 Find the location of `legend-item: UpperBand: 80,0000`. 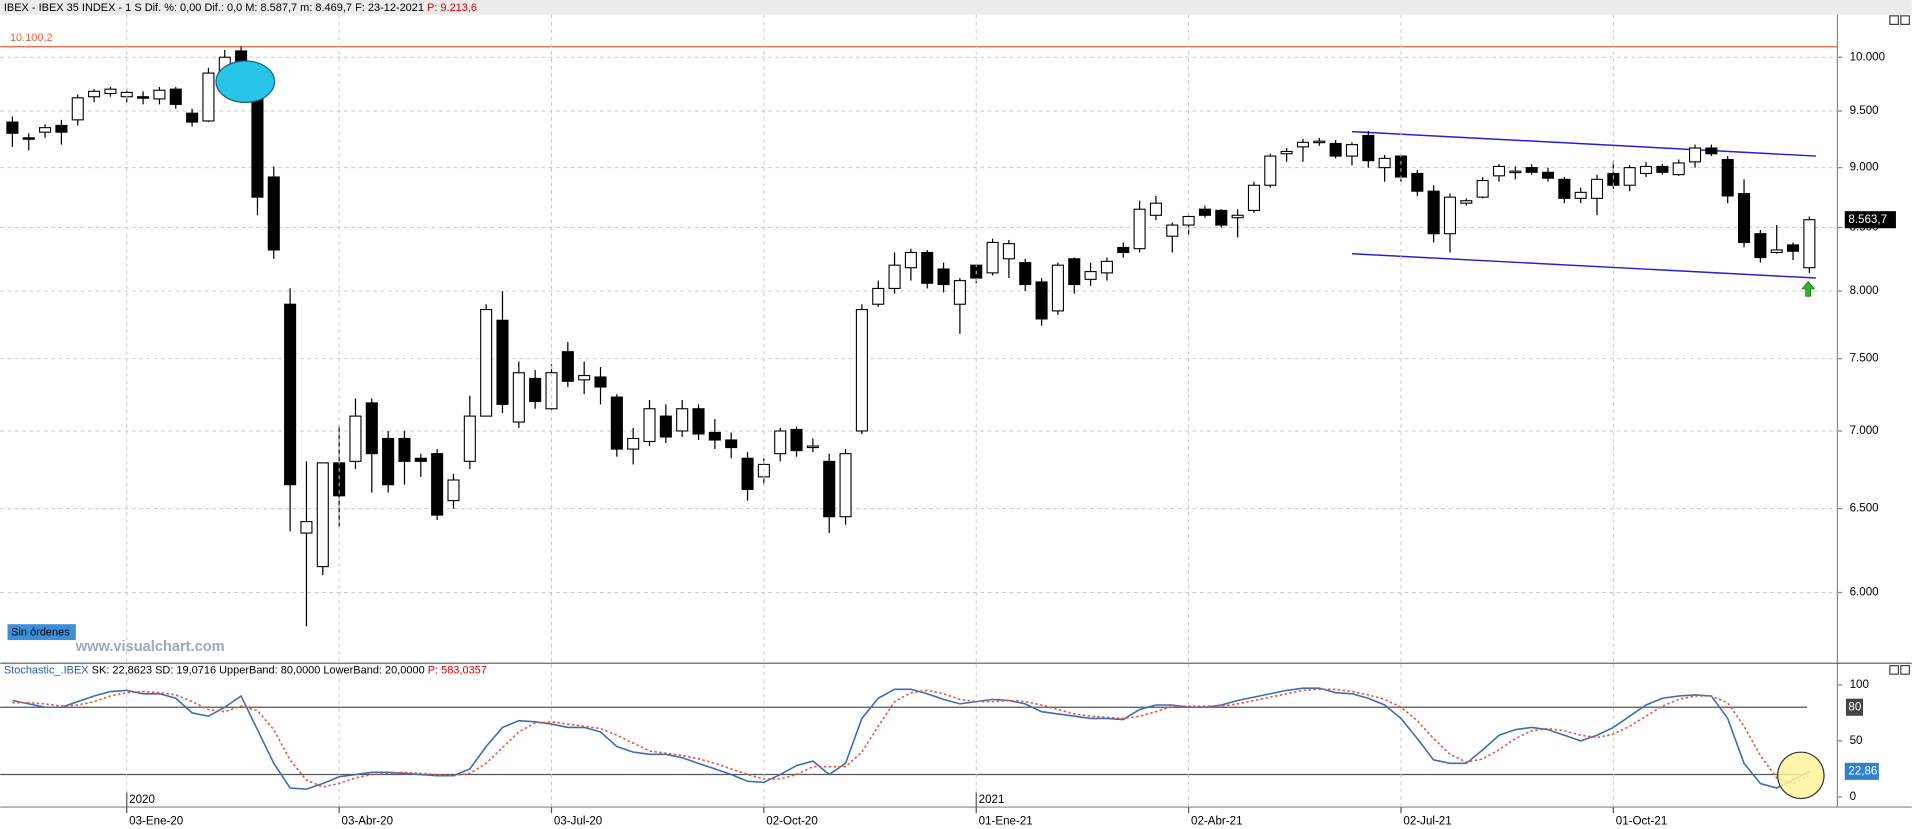

legend-item: UpperBand: 80,0000 is located at coordinates (271, 670).